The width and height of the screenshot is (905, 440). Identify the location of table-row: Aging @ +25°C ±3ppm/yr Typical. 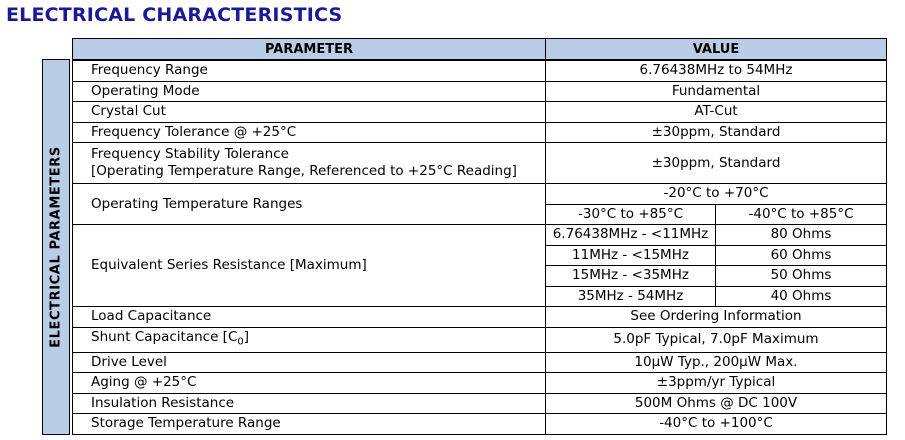
(479, 383).